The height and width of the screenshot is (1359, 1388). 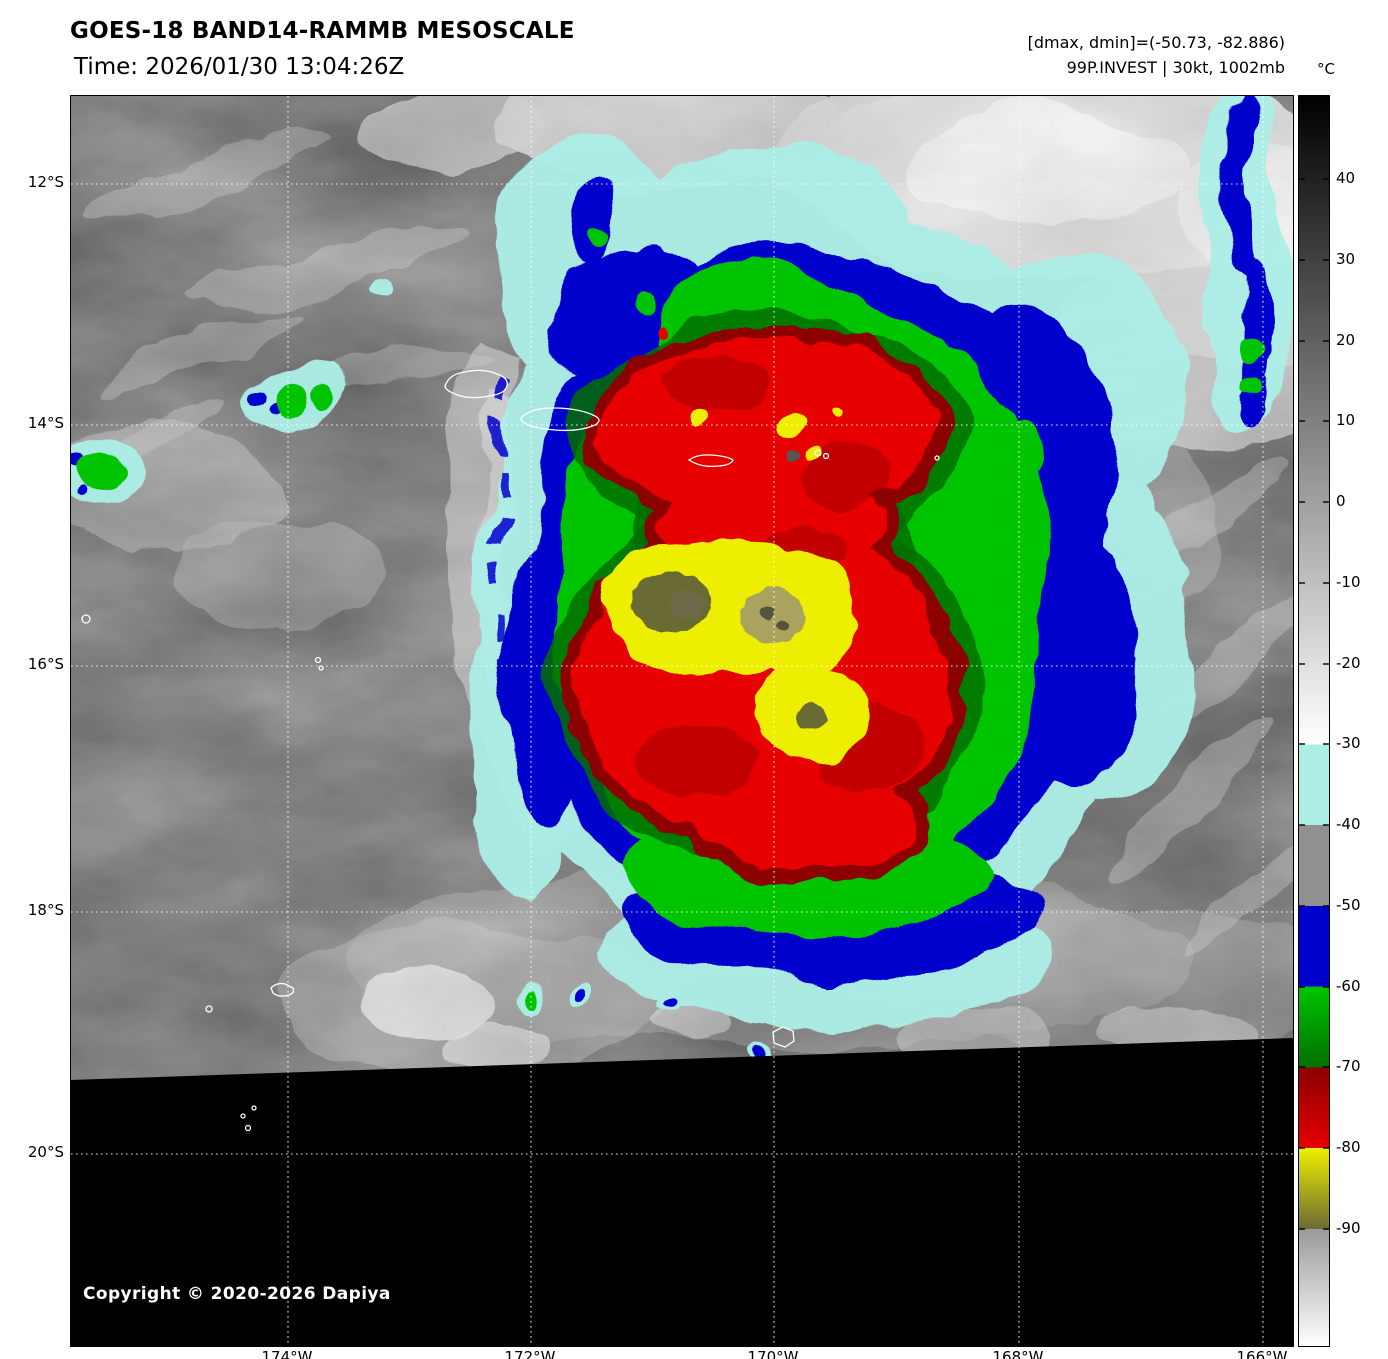 What do you see at coordinates (773, 1353) in the screenshot?
I see `lon-label: 170°W` at bounding box center [773, 1353].